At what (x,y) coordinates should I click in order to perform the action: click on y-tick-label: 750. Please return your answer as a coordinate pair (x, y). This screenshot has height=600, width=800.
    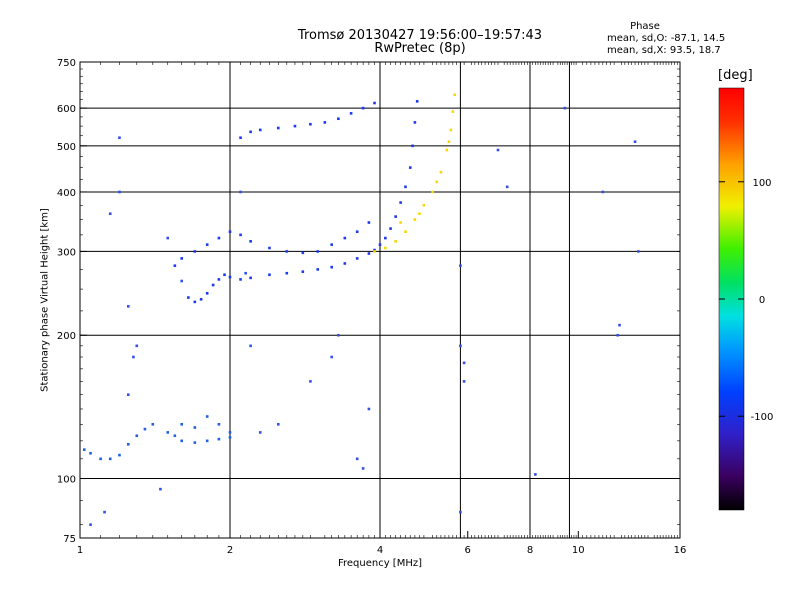
    Looking at the image, I should click on (66, 63).